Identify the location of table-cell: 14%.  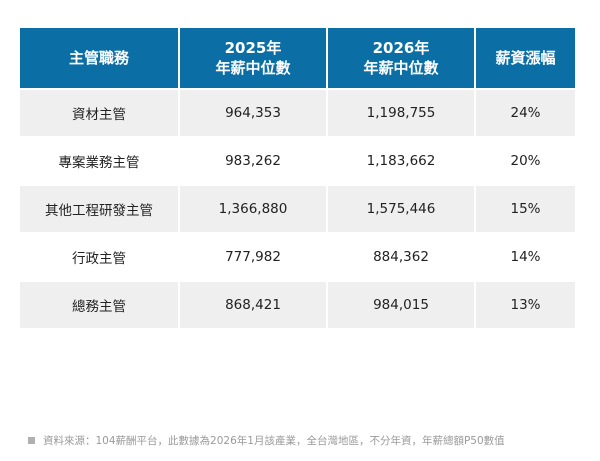
(525, 257).